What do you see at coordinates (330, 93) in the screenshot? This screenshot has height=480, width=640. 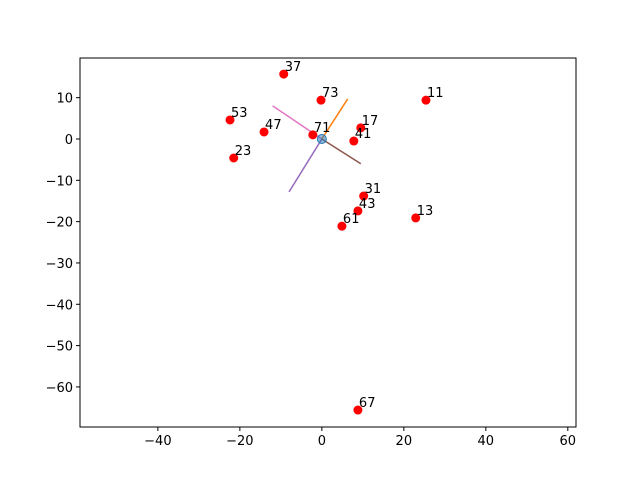 I see `point-label: 73` at bounding box center [330, 93].